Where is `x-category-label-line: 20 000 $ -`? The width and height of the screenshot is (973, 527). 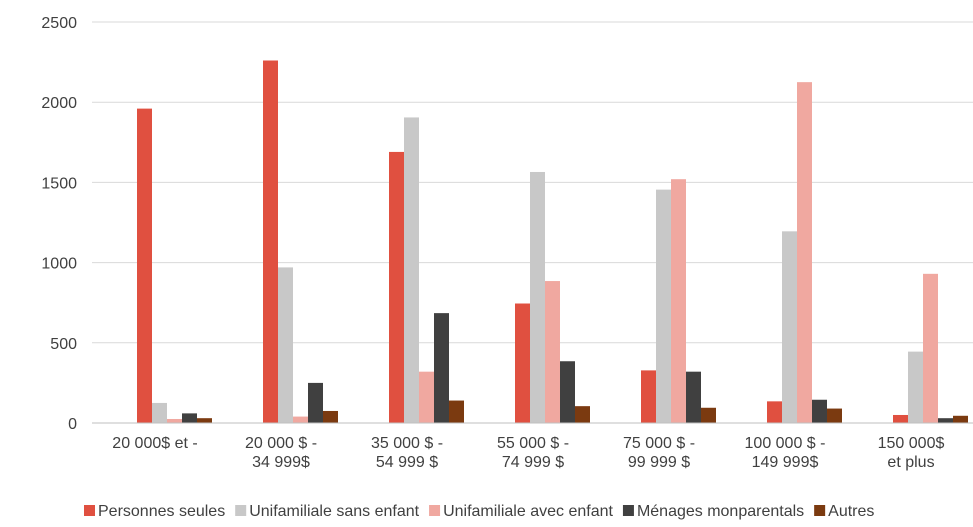 x-category-label-line: 20 000 $ - is located at coordinates (281, 443).